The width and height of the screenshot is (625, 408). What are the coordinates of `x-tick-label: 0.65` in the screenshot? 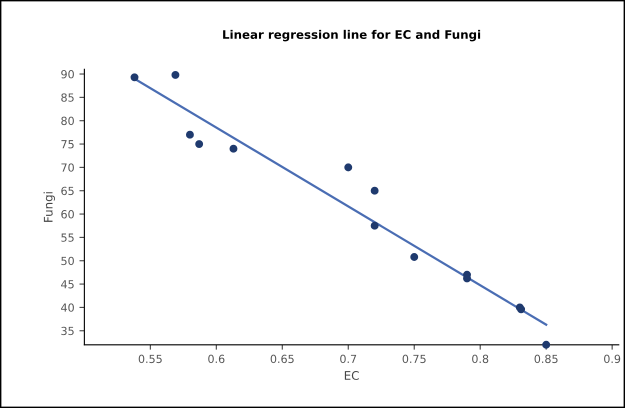 It's located at (282, 359).